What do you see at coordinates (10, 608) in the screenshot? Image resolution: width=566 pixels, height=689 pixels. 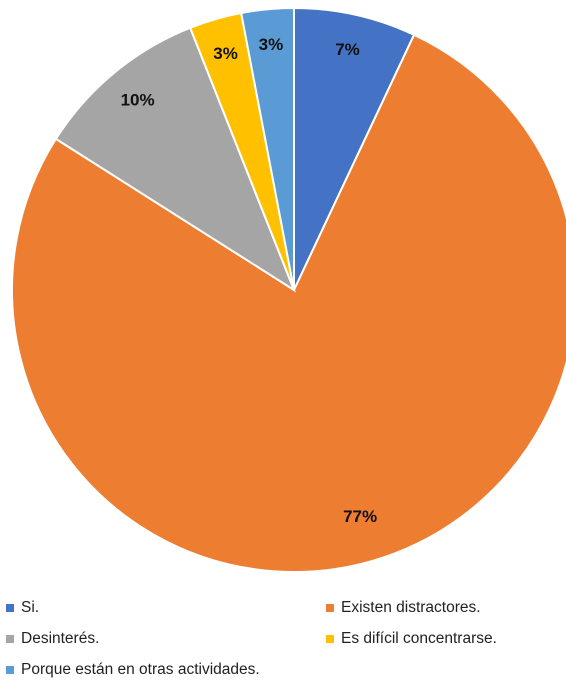 I see `legend-swatch-si` at bounding box center [10, 608].